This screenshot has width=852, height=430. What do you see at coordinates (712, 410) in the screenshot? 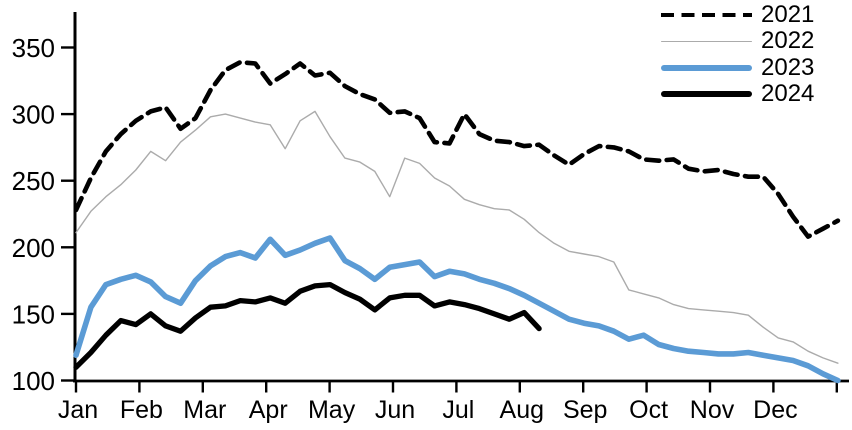
I see `x-tick-label: Nov` at bounding box center [712, 410].